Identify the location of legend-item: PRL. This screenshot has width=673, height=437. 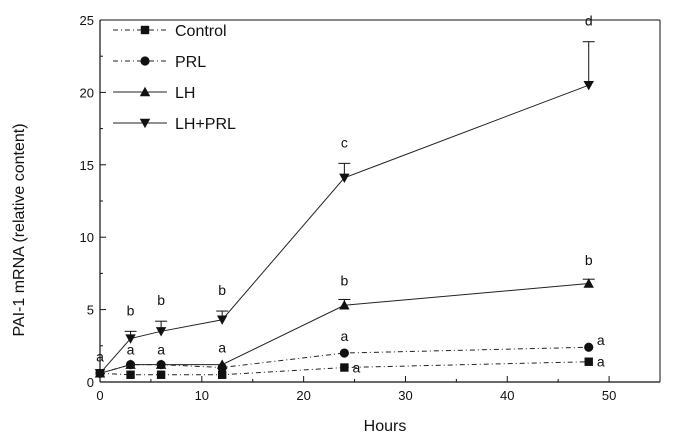
(159, 62).